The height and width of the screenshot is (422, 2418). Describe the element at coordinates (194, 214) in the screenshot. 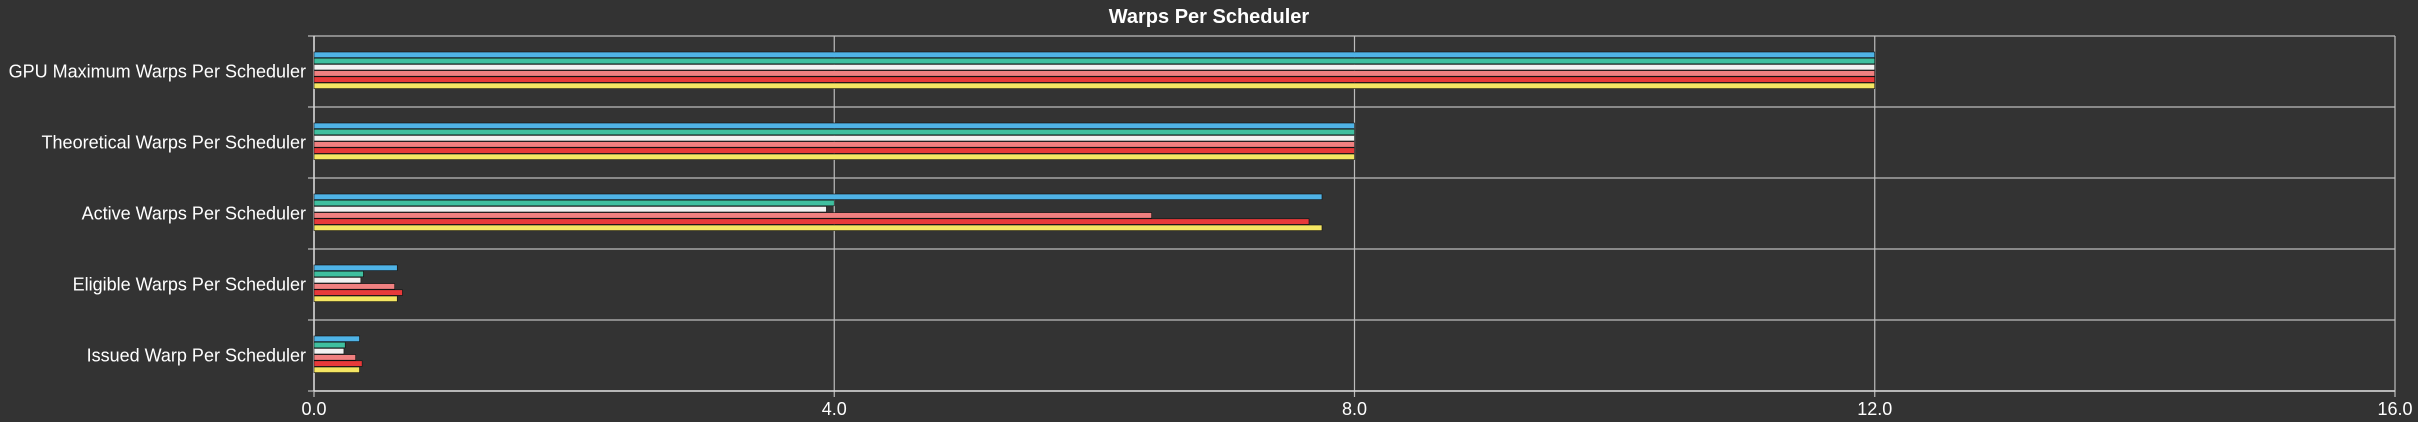

I see `category-label: Active Warps Per Scheduler` at that location.